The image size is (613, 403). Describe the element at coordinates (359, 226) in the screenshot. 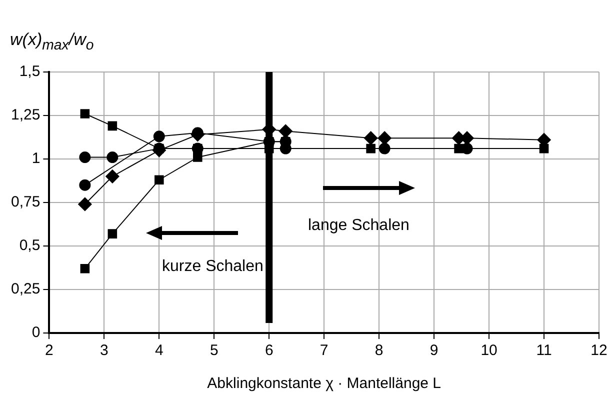

I see `annotation: lange Schalen` at that location.